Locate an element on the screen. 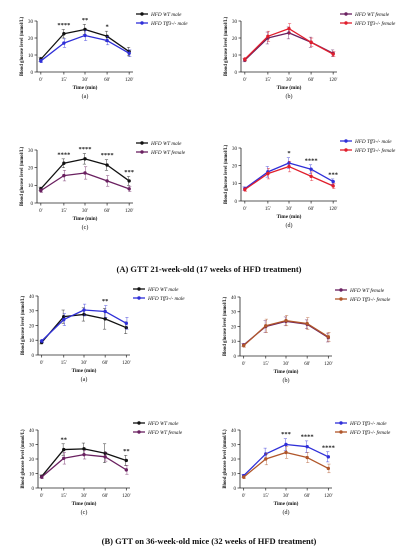  legend-entry: HFD WT male is located at coordinates (159, 15).